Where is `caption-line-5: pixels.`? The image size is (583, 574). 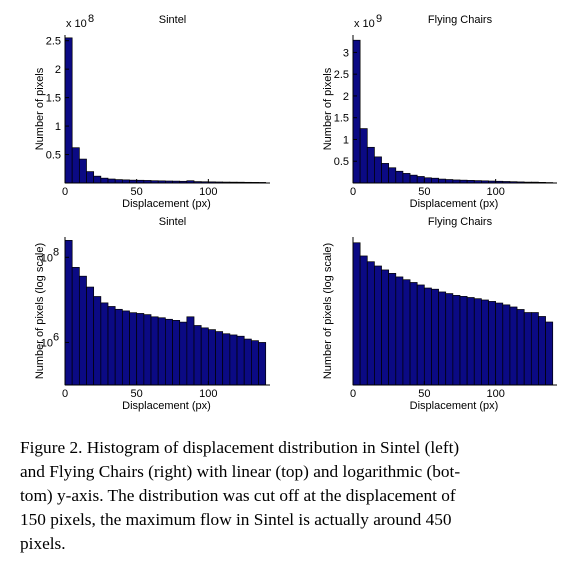
caption-line-5: pixels. is located at coordinates (43, 543).